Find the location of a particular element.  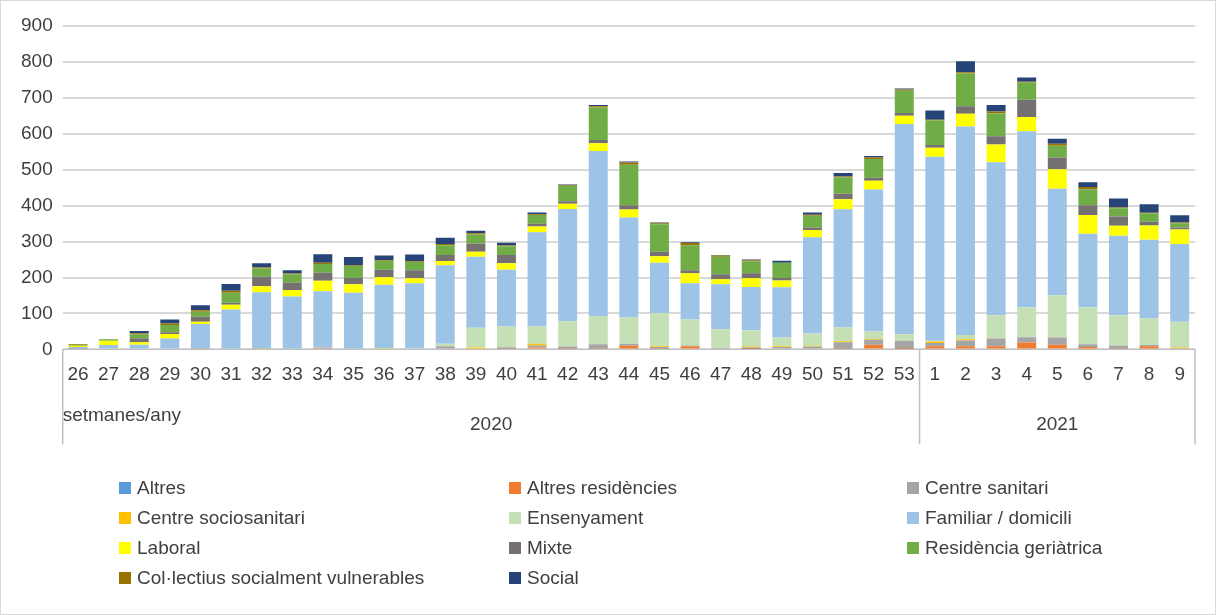

x-tick-label: 2 is located at coordinates (965, 374).